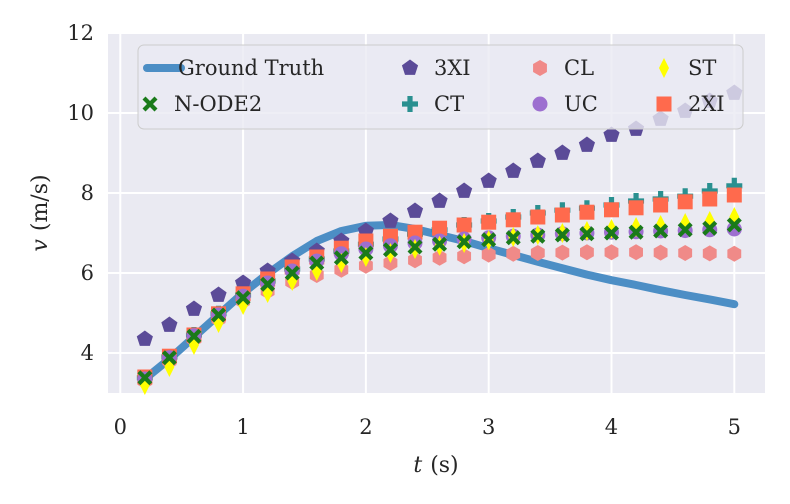 This screenshot has height=504, width=790. Describe the element at coordinates (218, 104) in the screenshot. I see `legend-label-n-ode2: N-ODE2` at that location.